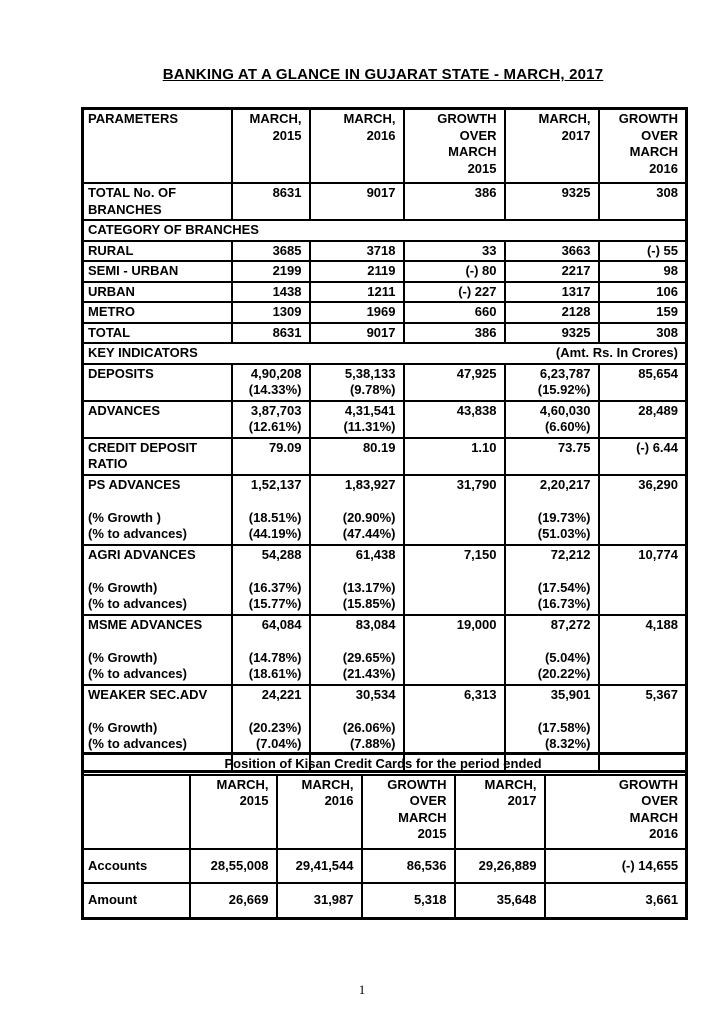 Image resolution: width=724 pixels, height=1024 pixels. Describe the element at coordinates (426, 865) in the screenshot. I see `cell-line: 86,536` at that location.